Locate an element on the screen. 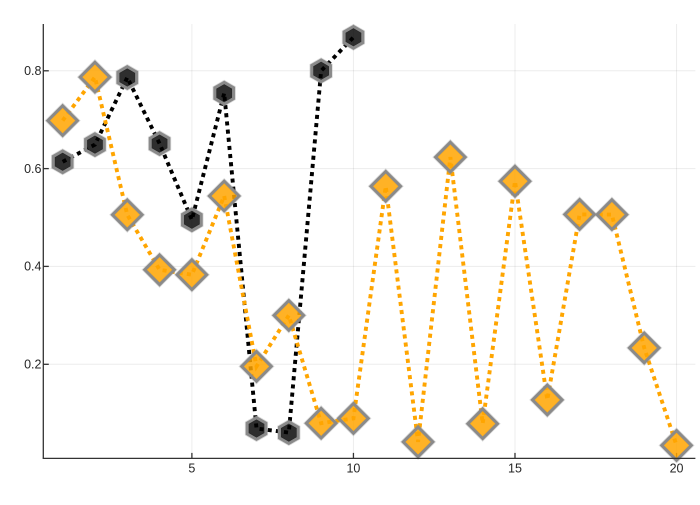 This screenshot has height=505, width=700. svg-text: 0.6 is located at coordinates (32, 169).